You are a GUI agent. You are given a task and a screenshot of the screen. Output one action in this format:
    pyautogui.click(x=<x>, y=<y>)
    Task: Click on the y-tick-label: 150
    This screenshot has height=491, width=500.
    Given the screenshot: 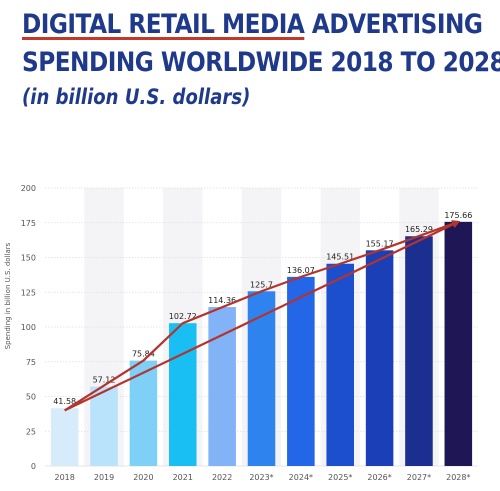 What is the action you would take?
    pyautogui.click(x=28, y=258)
    